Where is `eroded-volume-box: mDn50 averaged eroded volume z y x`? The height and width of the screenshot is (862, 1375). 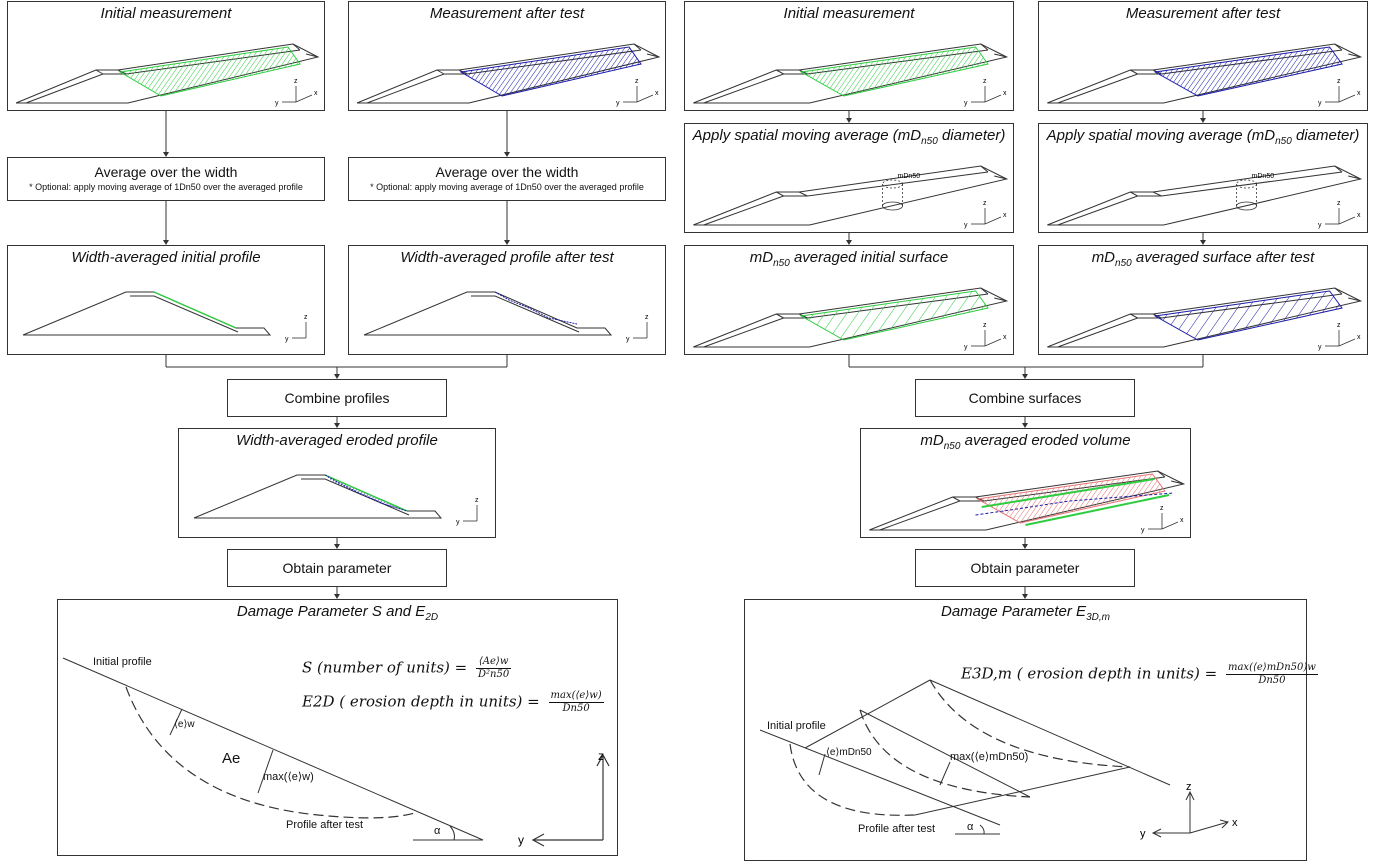
eroded-volume-box: mDn50 averaged eroded volume z y x is located at coordinates (1025, 483).